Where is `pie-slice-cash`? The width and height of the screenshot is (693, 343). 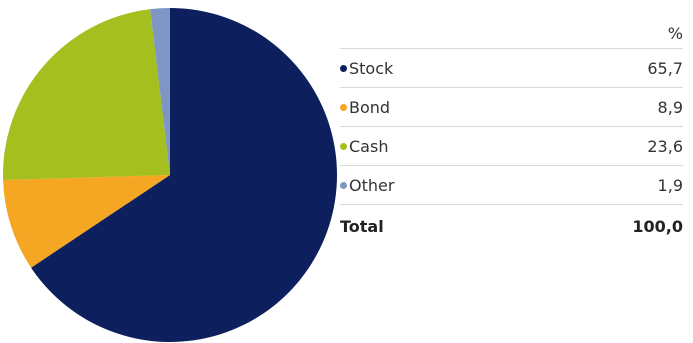
pie-slice-cash is located at coordinates (86, 94).